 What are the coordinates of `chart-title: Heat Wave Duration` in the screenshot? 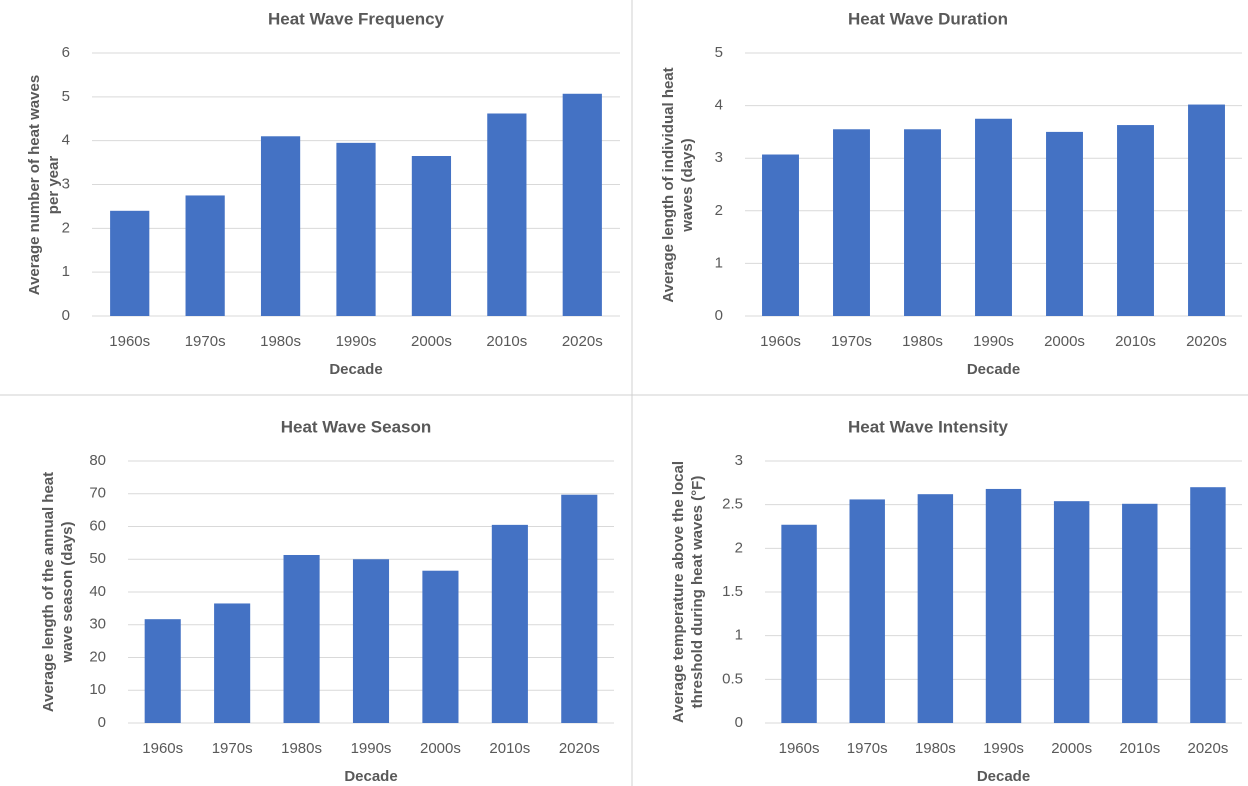 It's located at (928, 18).